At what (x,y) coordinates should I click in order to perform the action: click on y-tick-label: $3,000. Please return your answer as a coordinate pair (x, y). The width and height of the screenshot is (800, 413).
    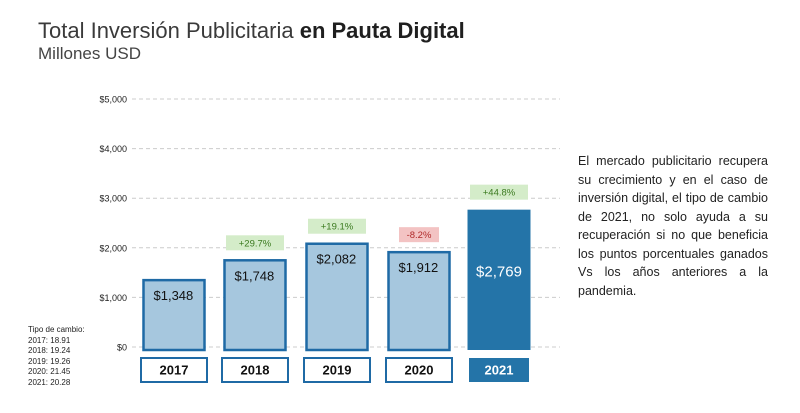
    Looking at the image, I should click on (113, 199).